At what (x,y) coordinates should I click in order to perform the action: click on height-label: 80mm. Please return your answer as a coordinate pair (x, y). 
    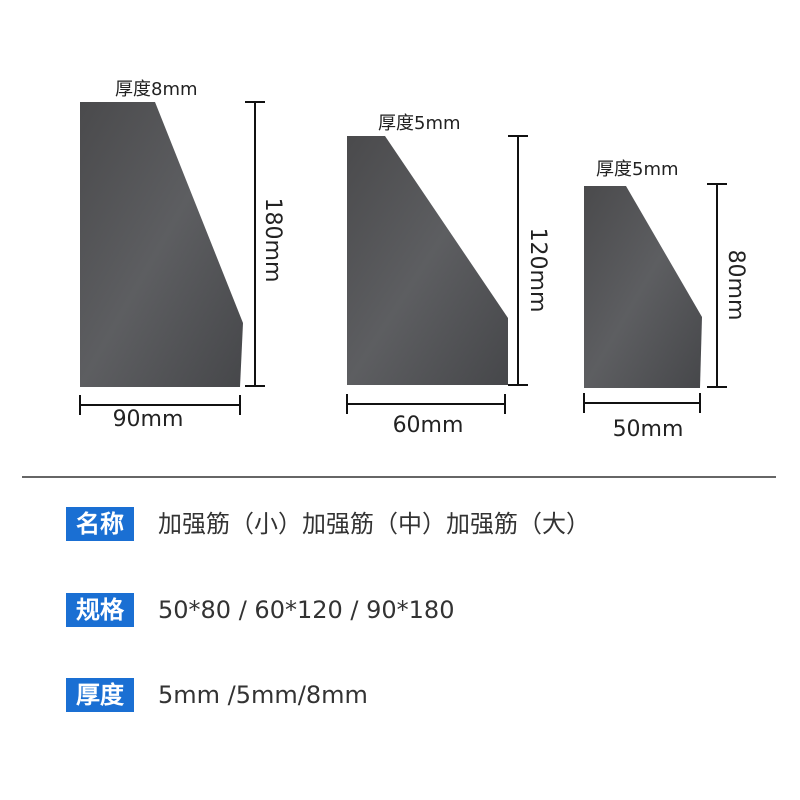
    Looking at the image, I should click on (735, 285).